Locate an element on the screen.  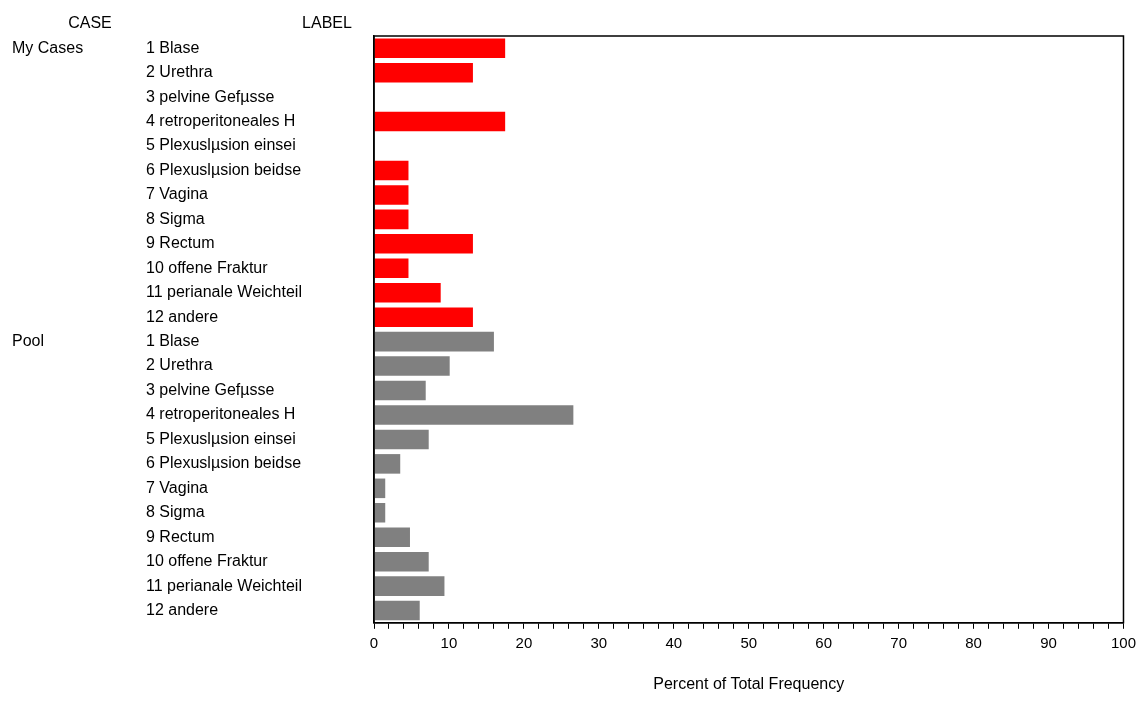
x-tick-label: 100 is located at coordinates (1123, 642).